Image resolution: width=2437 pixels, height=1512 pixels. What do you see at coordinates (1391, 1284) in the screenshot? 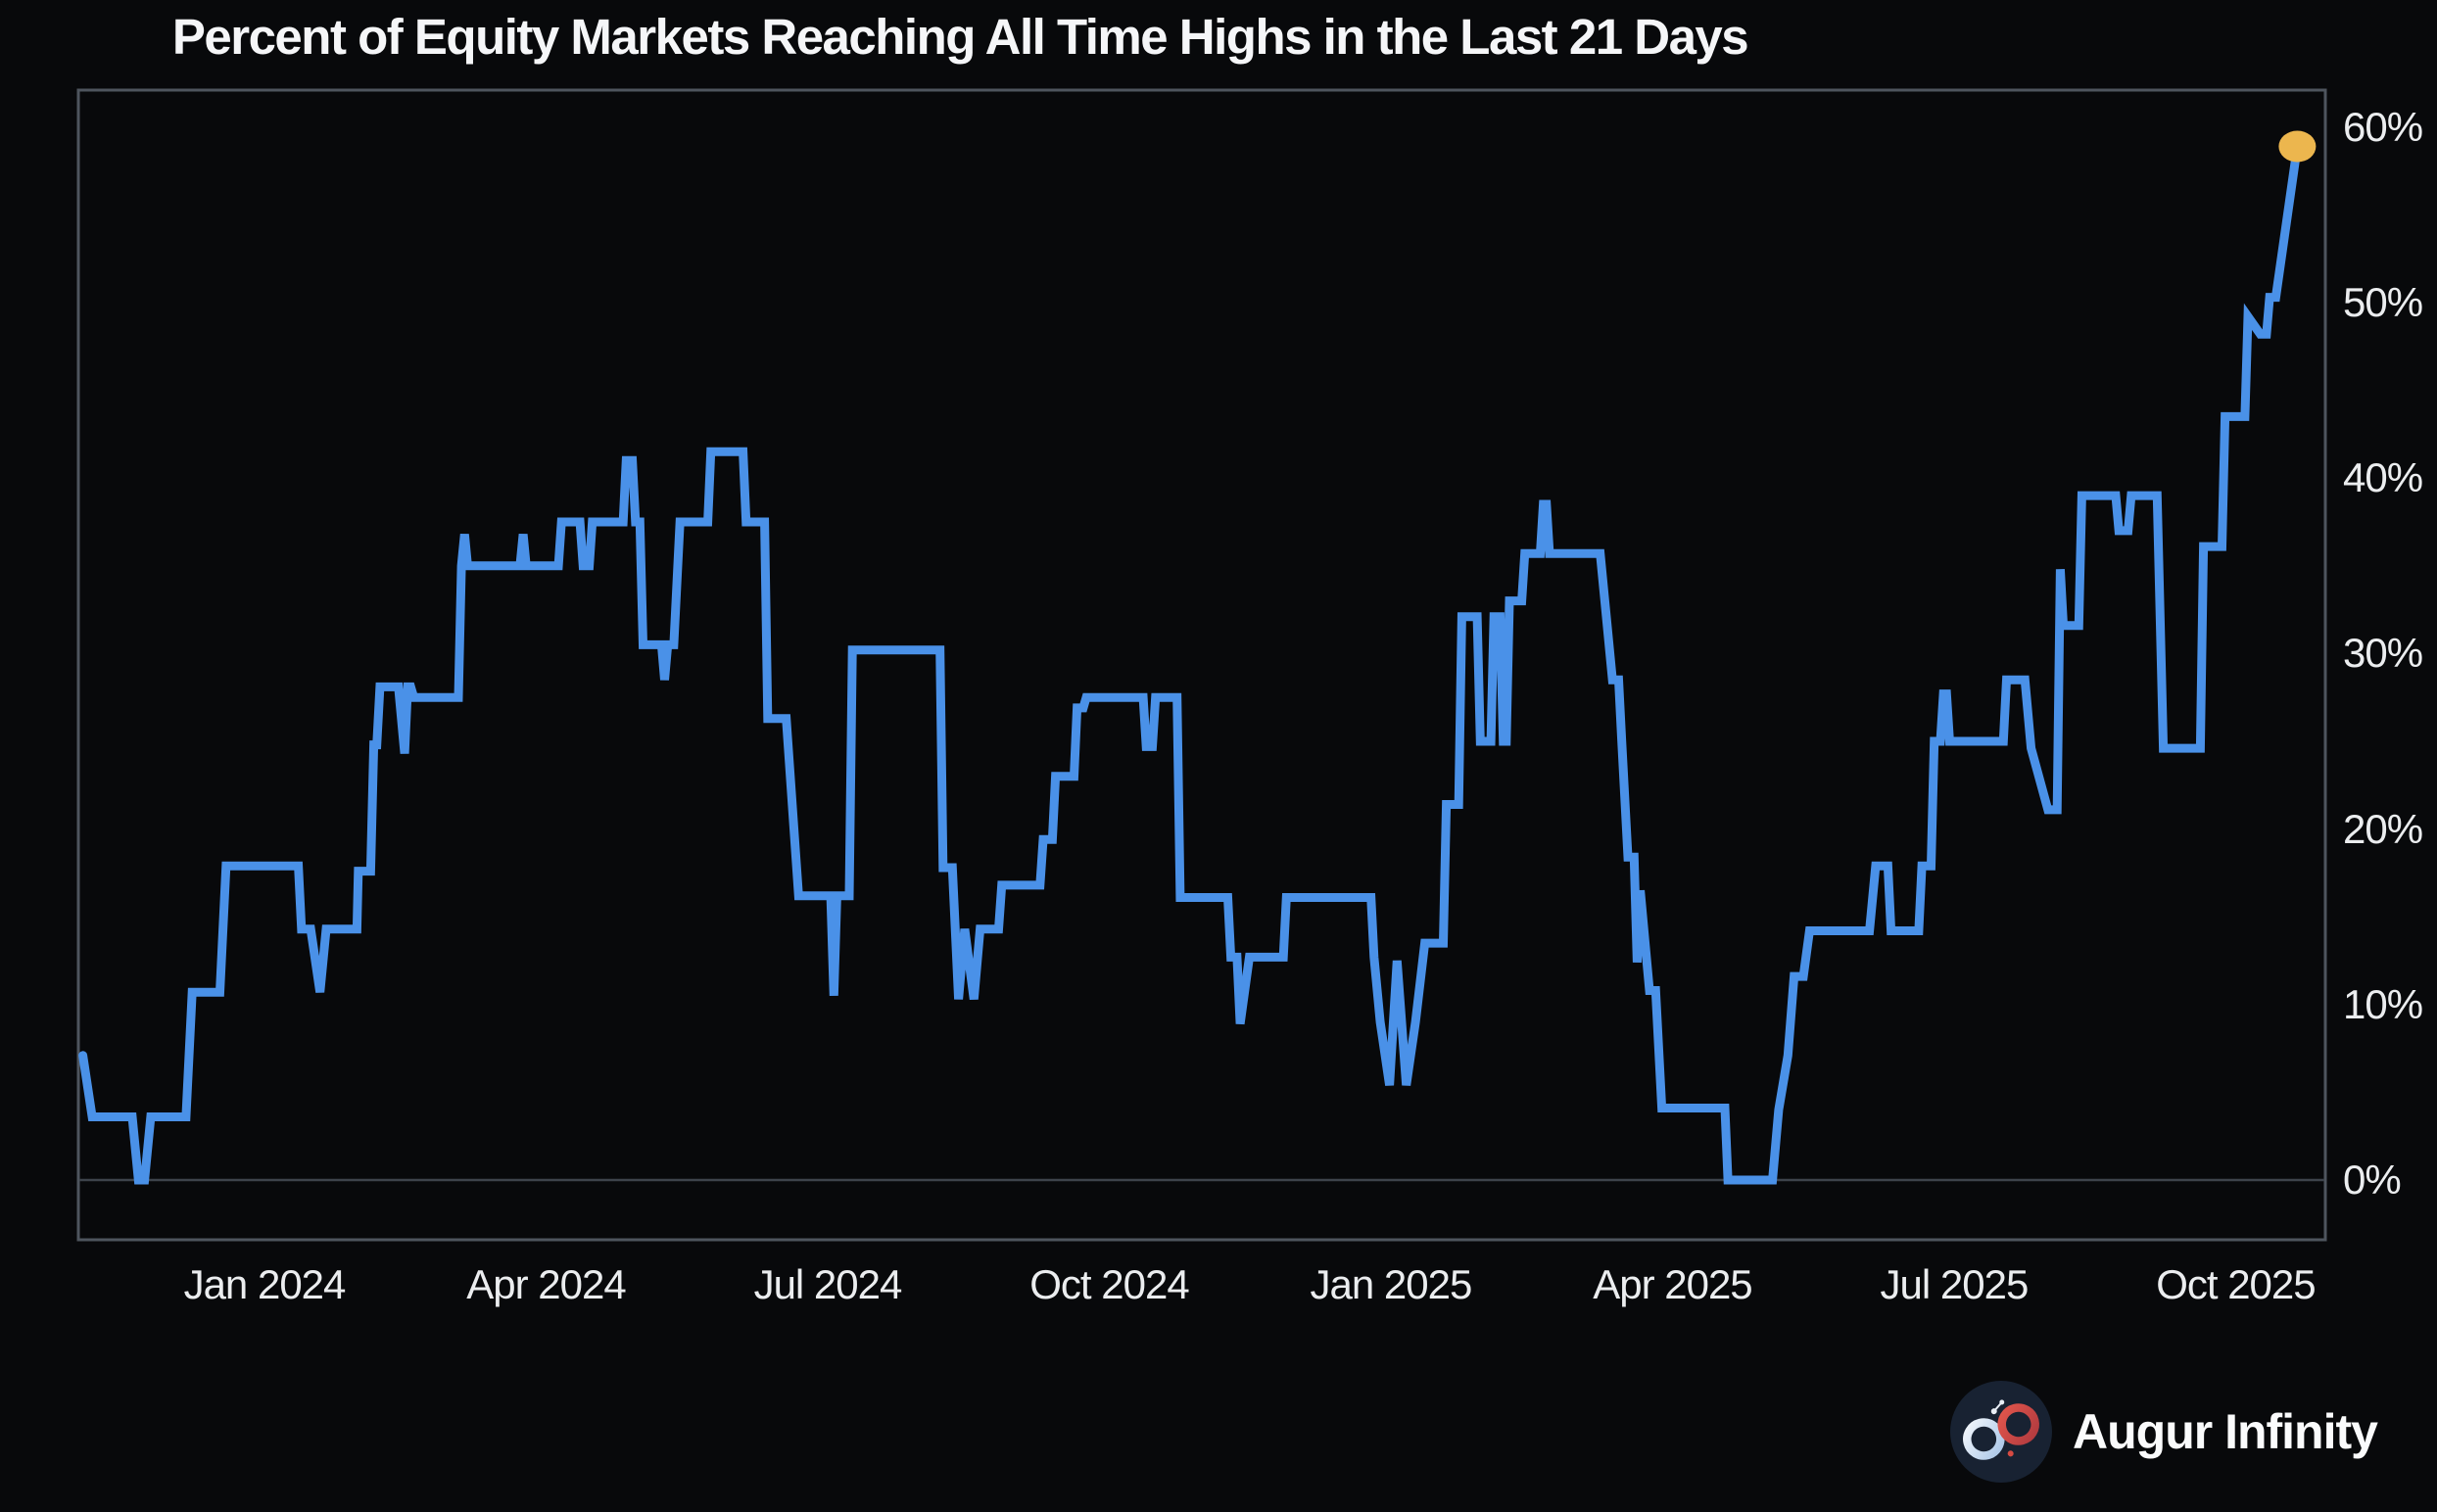
I see `x-tick-label: Jan 2025` at bounding box center [1391, 1284].